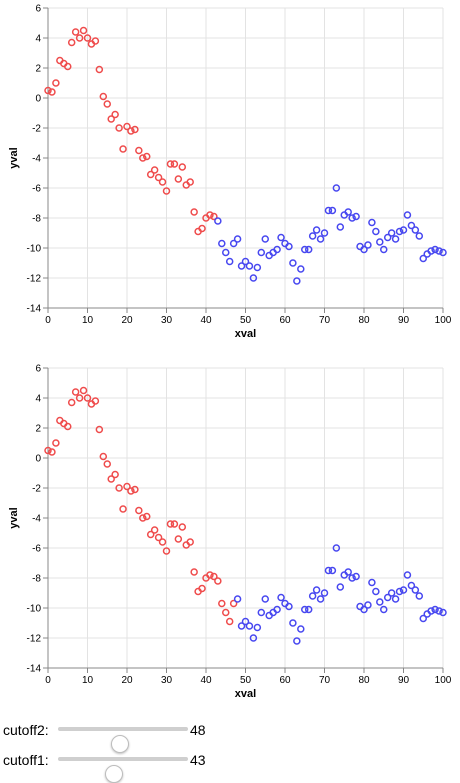 The height and width of the screenshot is (783, 460). What do you see at coordinates (88, 320) in the screenshot?
I see `top-plot-x-tick-label: 10` at bounding box center [88, 320].